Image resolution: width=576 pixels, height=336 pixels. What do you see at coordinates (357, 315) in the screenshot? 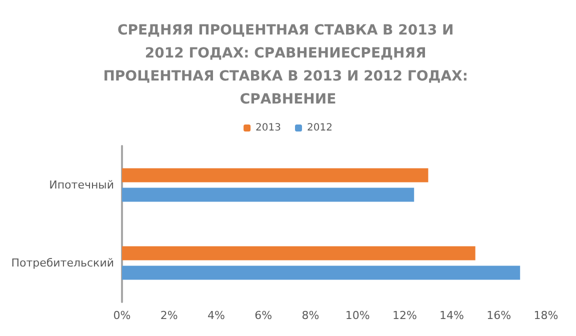
I see `x-tick-label: 10%` at bounding box center [357, 315].